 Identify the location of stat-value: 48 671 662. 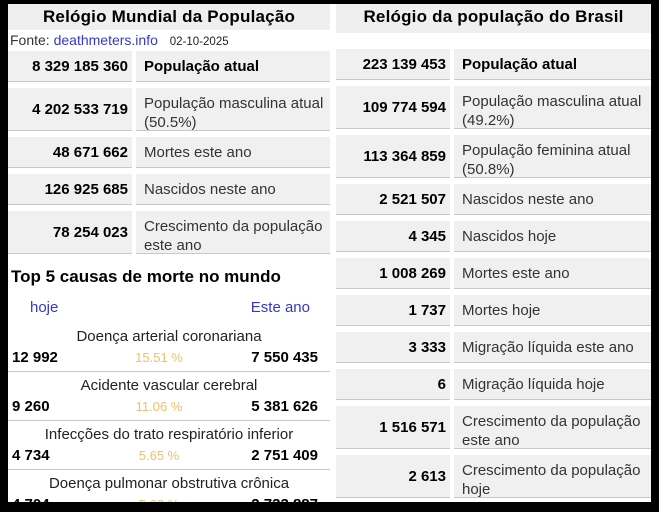
(70, 152).